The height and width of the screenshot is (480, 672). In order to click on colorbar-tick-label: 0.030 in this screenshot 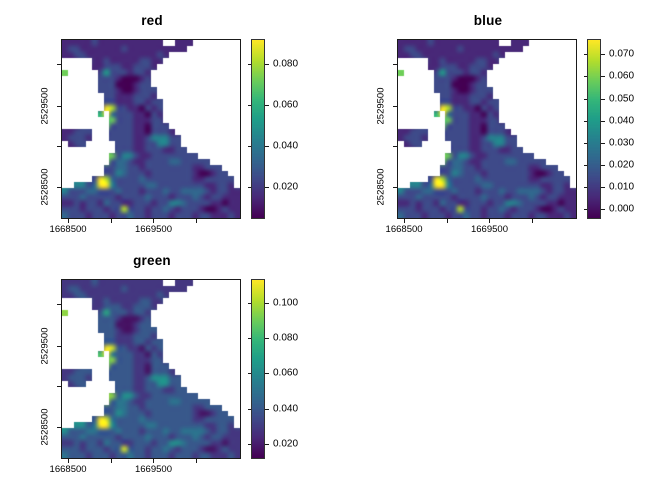, I will do `click(622, 143)`.